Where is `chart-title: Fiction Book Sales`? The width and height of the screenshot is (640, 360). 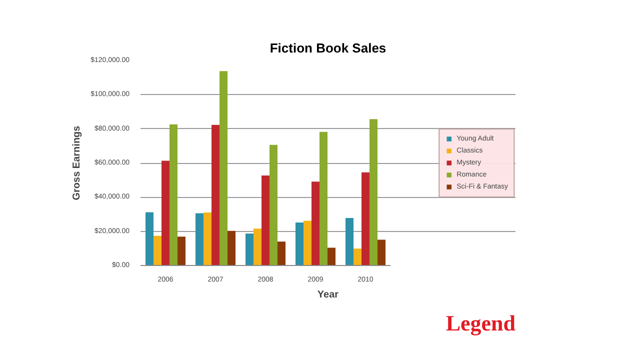 chart-title: Fiction Book Sales is located at coordinates (328, 48).